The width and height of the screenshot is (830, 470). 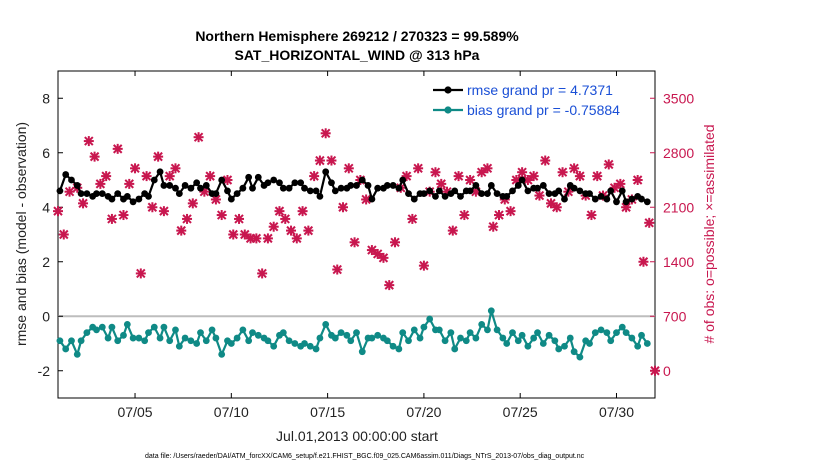 What do you see at coordinates (46, 316) in the screenshot?
I see `y-tick-label: 0` at bounding box center [46, 316].